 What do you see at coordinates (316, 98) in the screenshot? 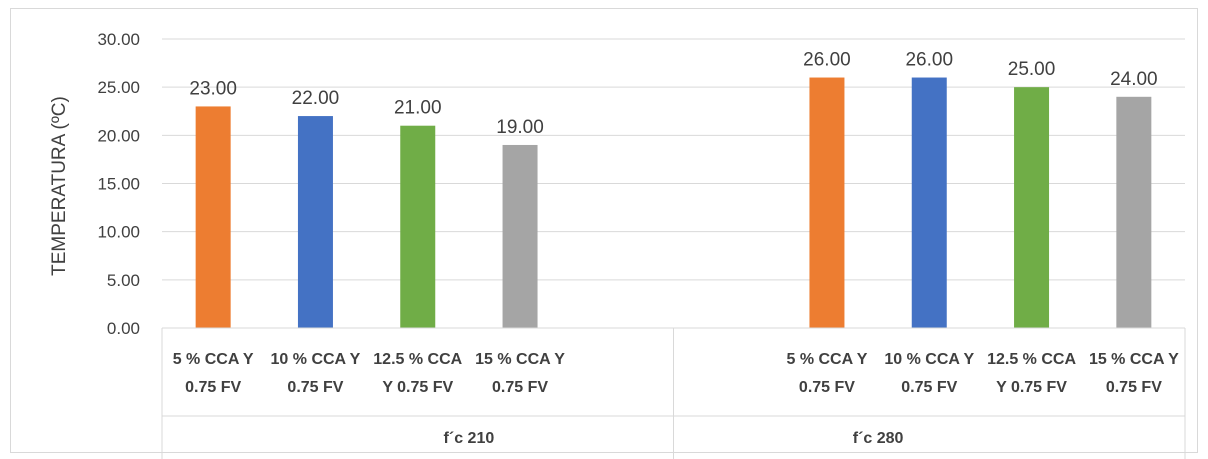
I see `data-label: 22.00` at bounding box center [316, 98].